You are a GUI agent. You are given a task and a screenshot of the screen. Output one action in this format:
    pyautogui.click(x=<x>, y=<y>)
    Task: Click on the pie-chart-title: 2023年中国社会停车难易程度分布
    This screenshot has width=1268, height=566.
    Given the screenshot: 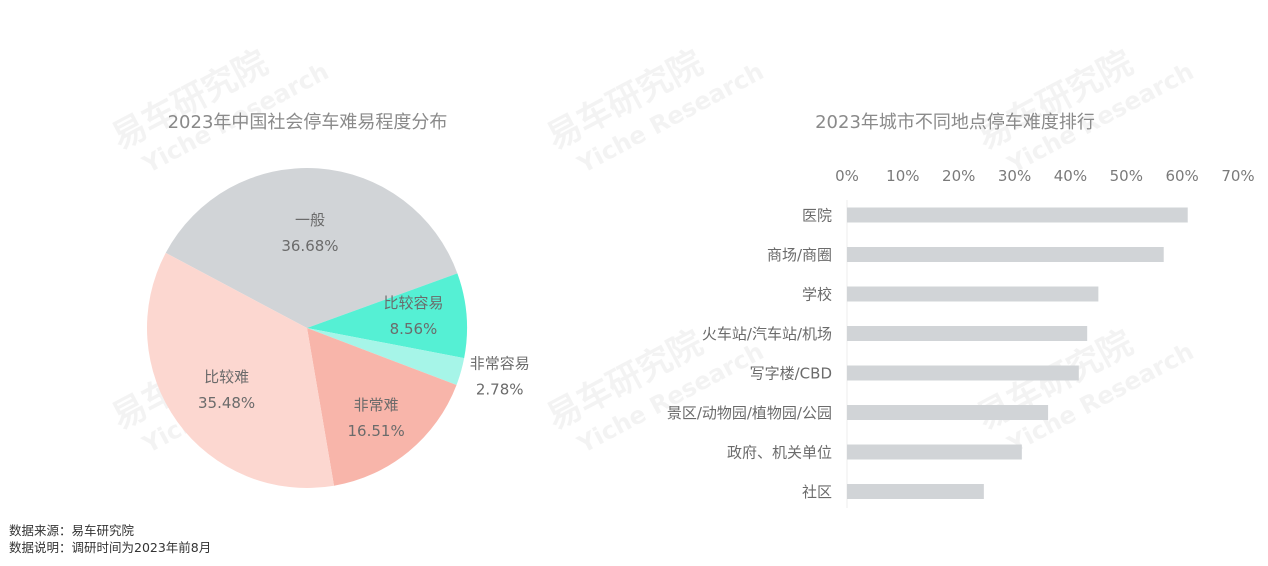 What is the action you would take?
    pyautogui.click(x=307, y=122)
    